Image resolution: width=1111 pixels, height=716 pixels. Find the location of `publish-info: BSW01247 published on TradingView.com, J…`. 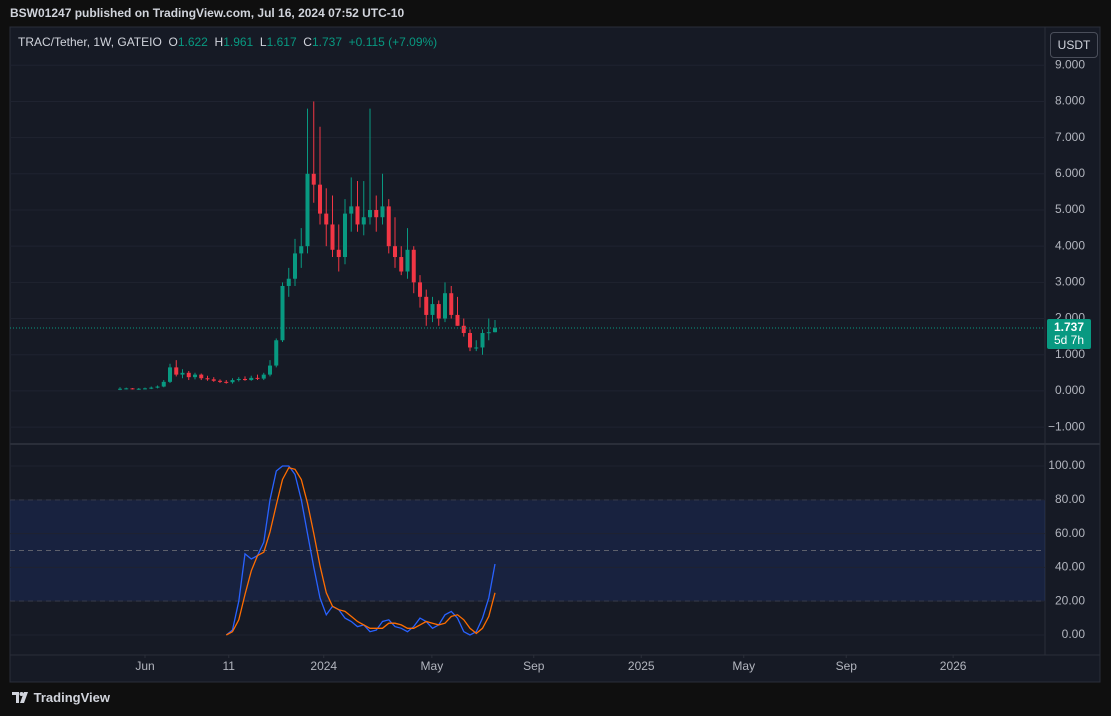

publish-info: BSW01247 published on TradingView.com, J… is located at coordinates (207, 13).